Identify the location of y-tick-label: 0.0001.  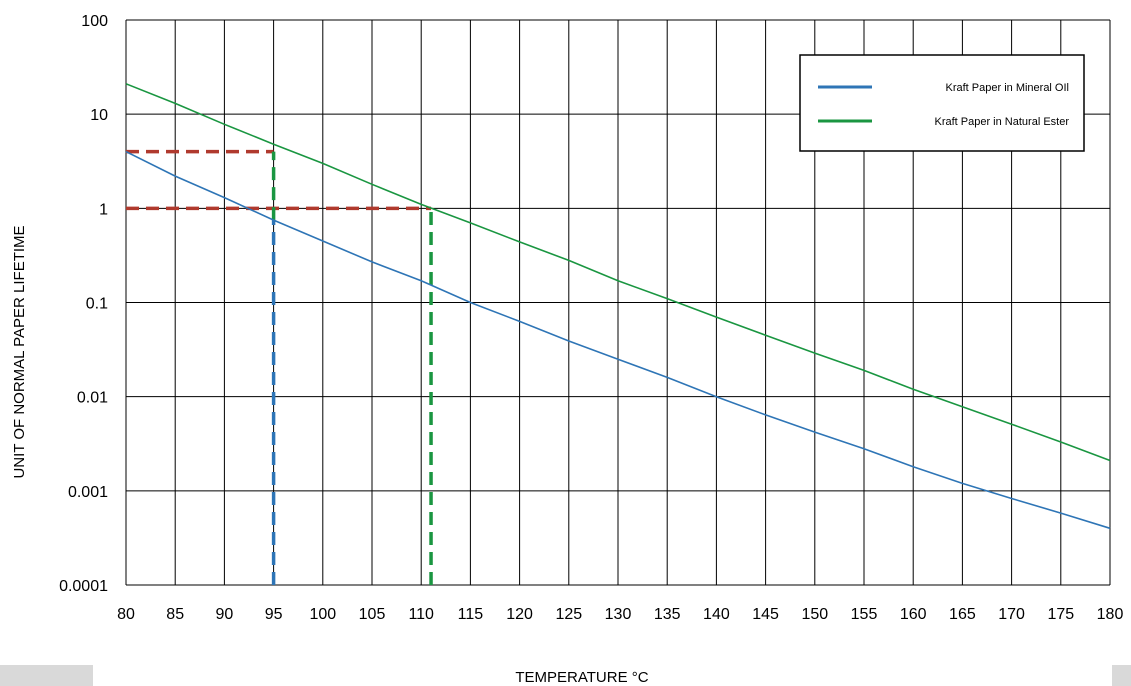
(83, 586).